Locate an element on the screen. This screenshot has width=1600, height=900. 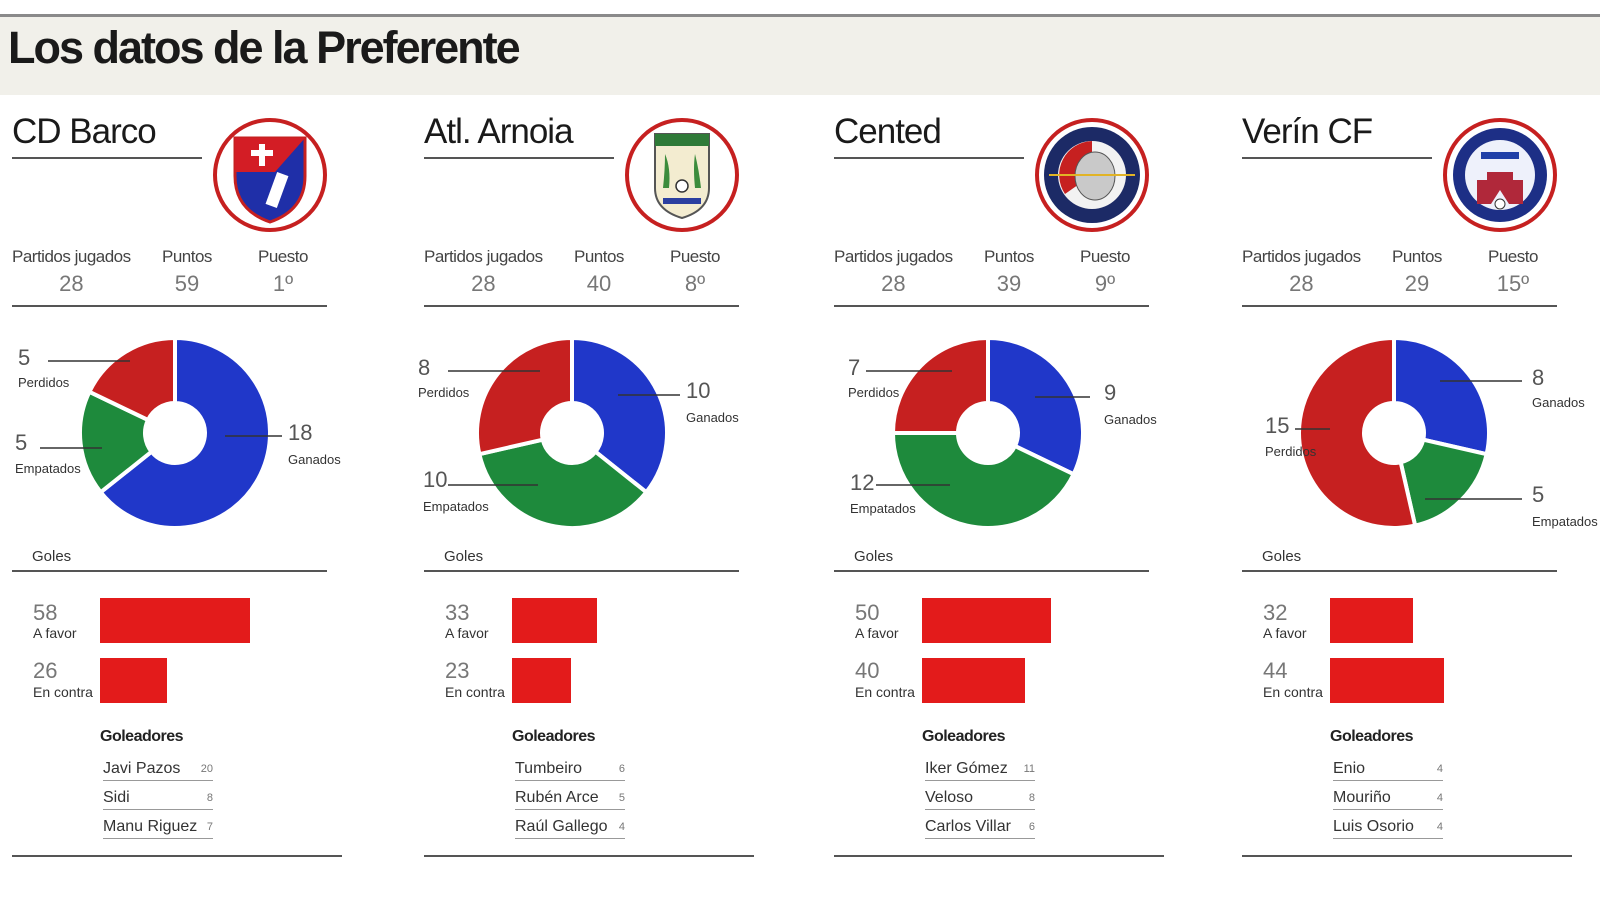
scorer-name: Sidi is located at coordinates (116, 797).